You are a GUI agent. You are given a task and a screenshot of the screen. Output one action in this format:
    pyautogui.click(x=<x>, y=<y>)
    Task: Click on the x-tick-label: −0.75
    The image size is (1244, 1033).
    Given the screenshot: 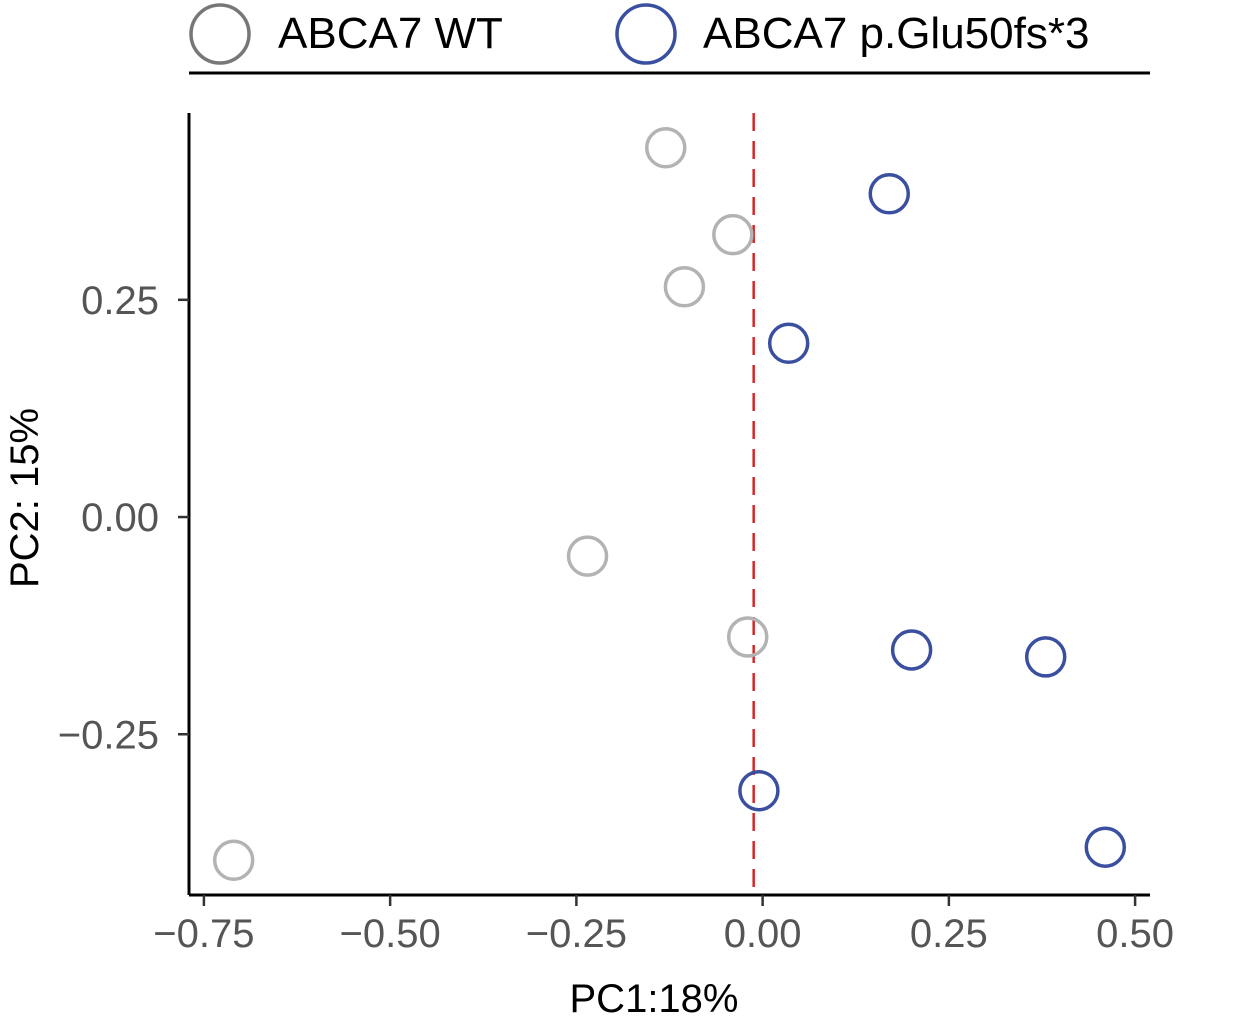 What is the action you would take?
    pyautogui.click(x=203, y=934)
    